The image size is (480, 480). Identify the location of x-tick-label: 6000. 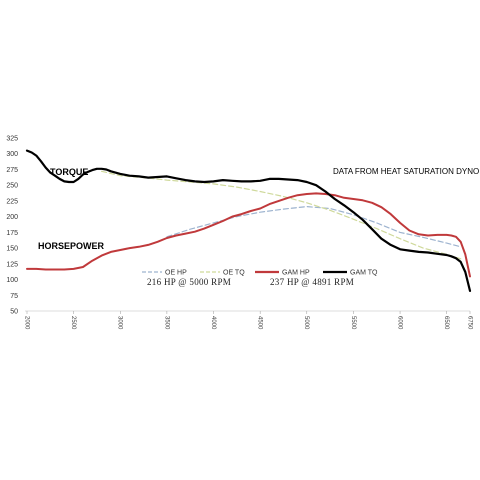
(399, 323).